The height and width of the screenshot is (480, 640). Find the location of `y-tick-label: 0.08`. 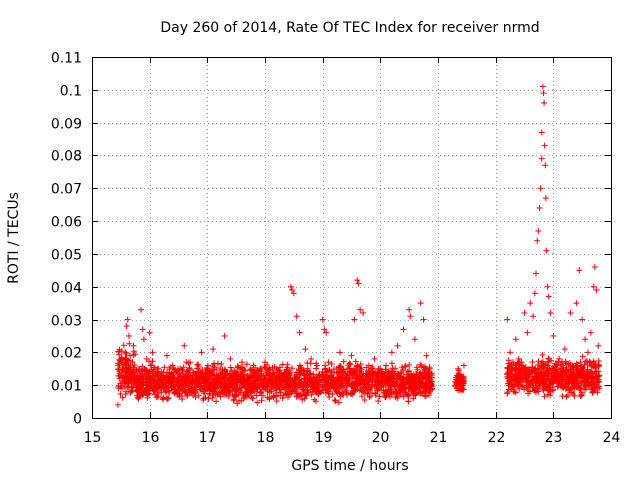

y-tick-label: 0.08 is located at coordinates (66, 157).